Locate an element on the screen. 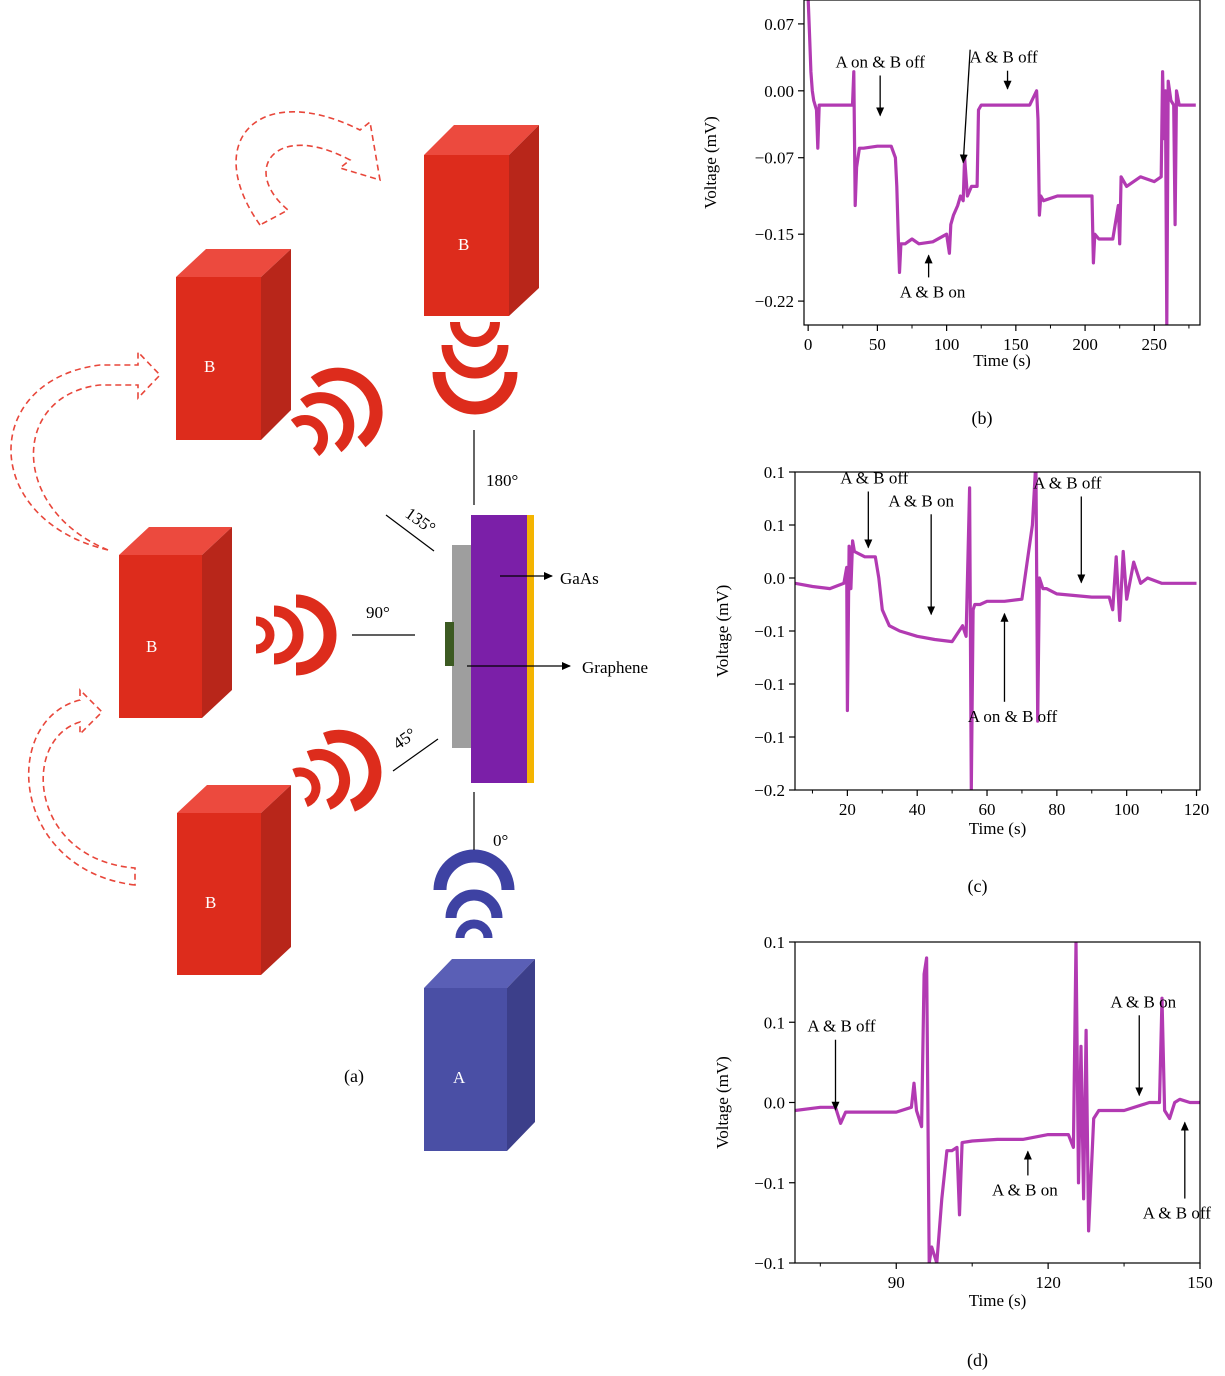 The image size is (1225, 1376). x-tick-label: 80 is located at coordinates (1056, 809).